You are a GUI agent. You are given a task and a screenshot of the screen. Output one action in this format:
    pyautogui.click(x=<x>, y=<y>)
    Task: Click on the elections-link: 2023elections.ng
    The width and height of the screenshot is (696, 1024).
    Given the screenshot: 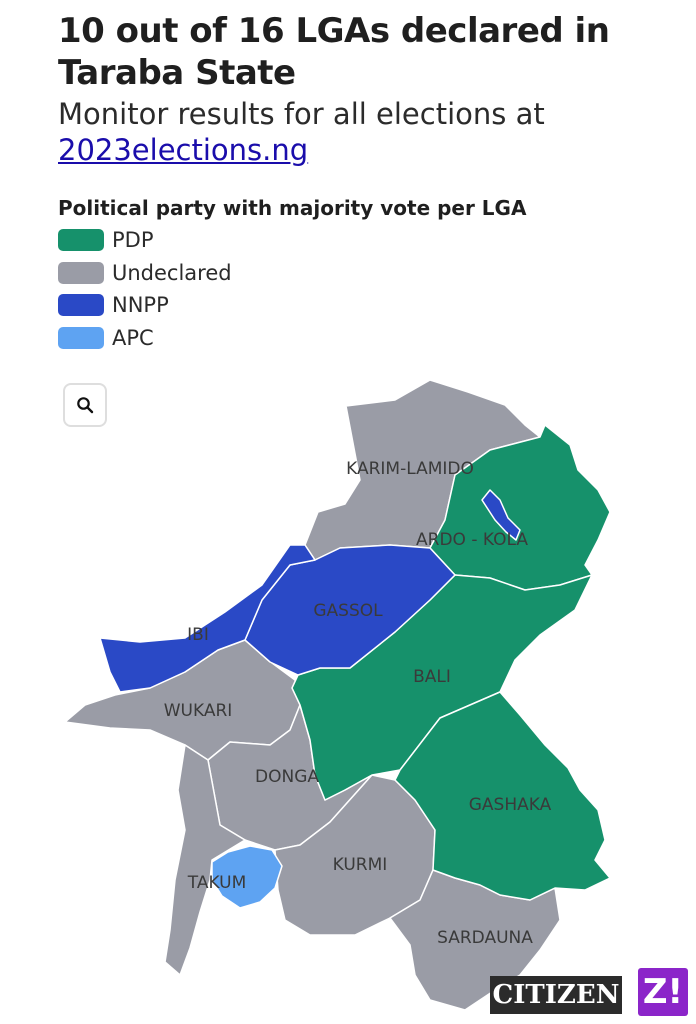 What is the action you would take?
    pyautogui.click(x=183, y=150)
    